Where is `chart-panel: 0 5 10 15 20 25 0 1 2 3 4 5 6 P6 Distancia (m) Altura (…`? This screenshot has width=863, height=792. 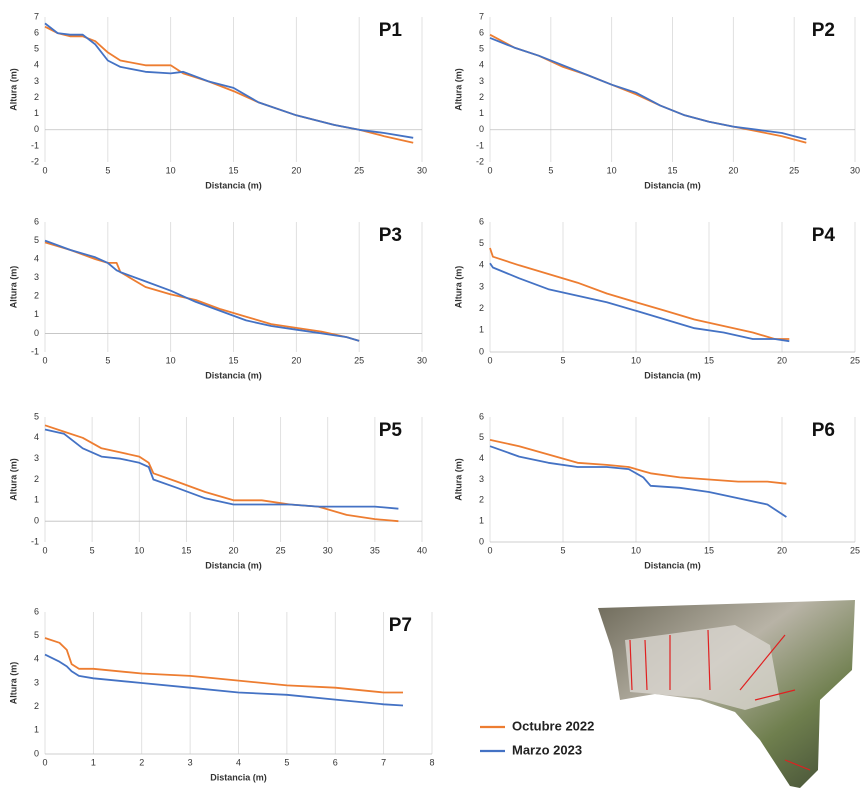 chart-panel: 0 5 10 15 20 25 0 1 2 3 4 5 6 P6 Distancia (m) Altura (… is located at coordinates (656, 490).